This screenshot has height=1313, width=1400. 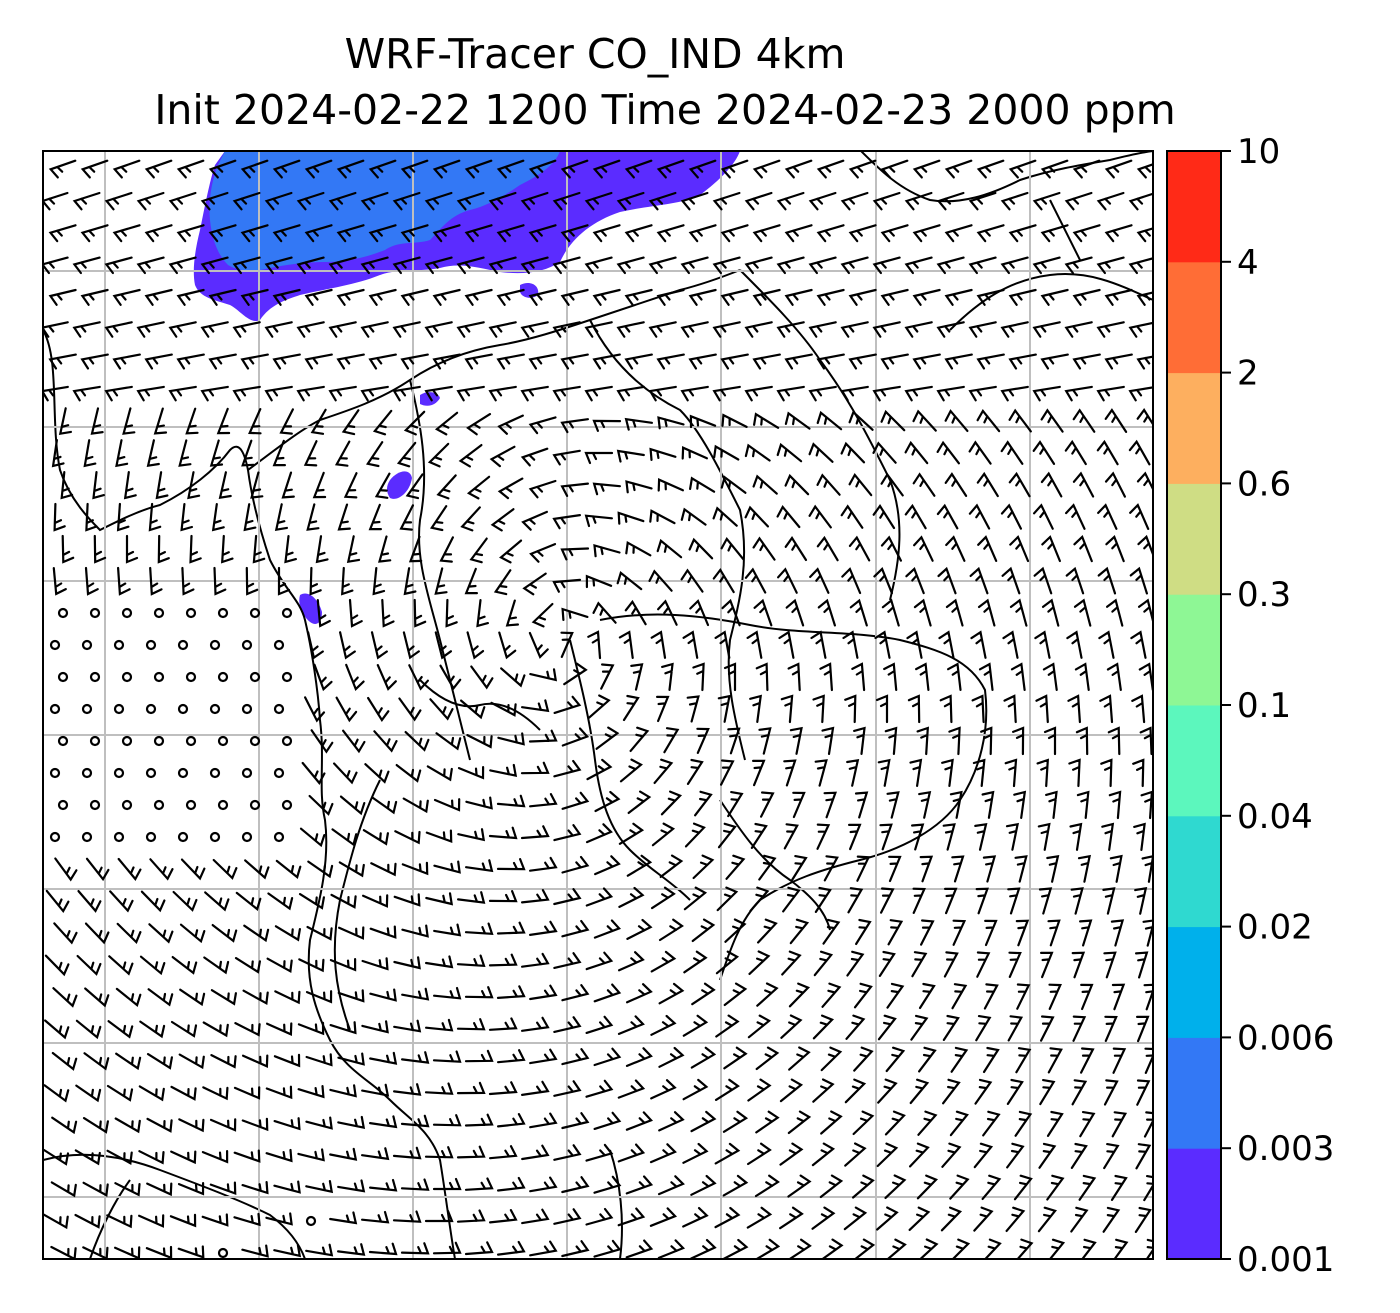 What do you see at coordinates (595, 54) in the screenshot?
I see `chart-title-line1: WRF-Tracer CO_IND 4km` at bounding box center [595, 54].